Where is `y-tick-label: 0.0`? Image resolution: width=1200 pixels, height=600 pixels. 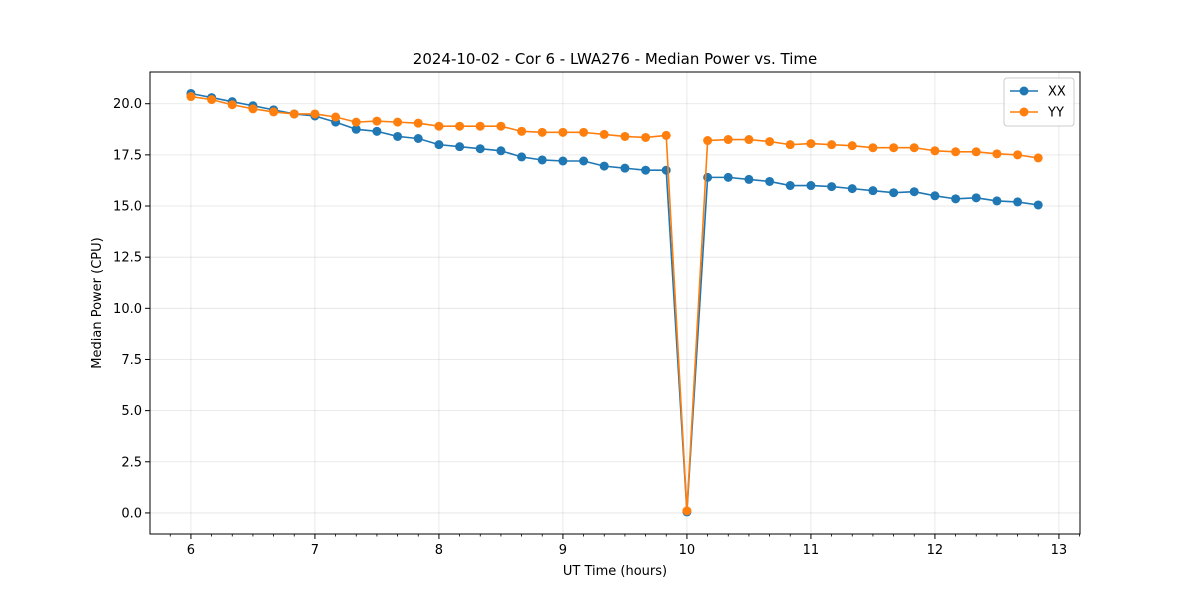
y-tick-label: 0.0 is located at coordinates (131, 513).